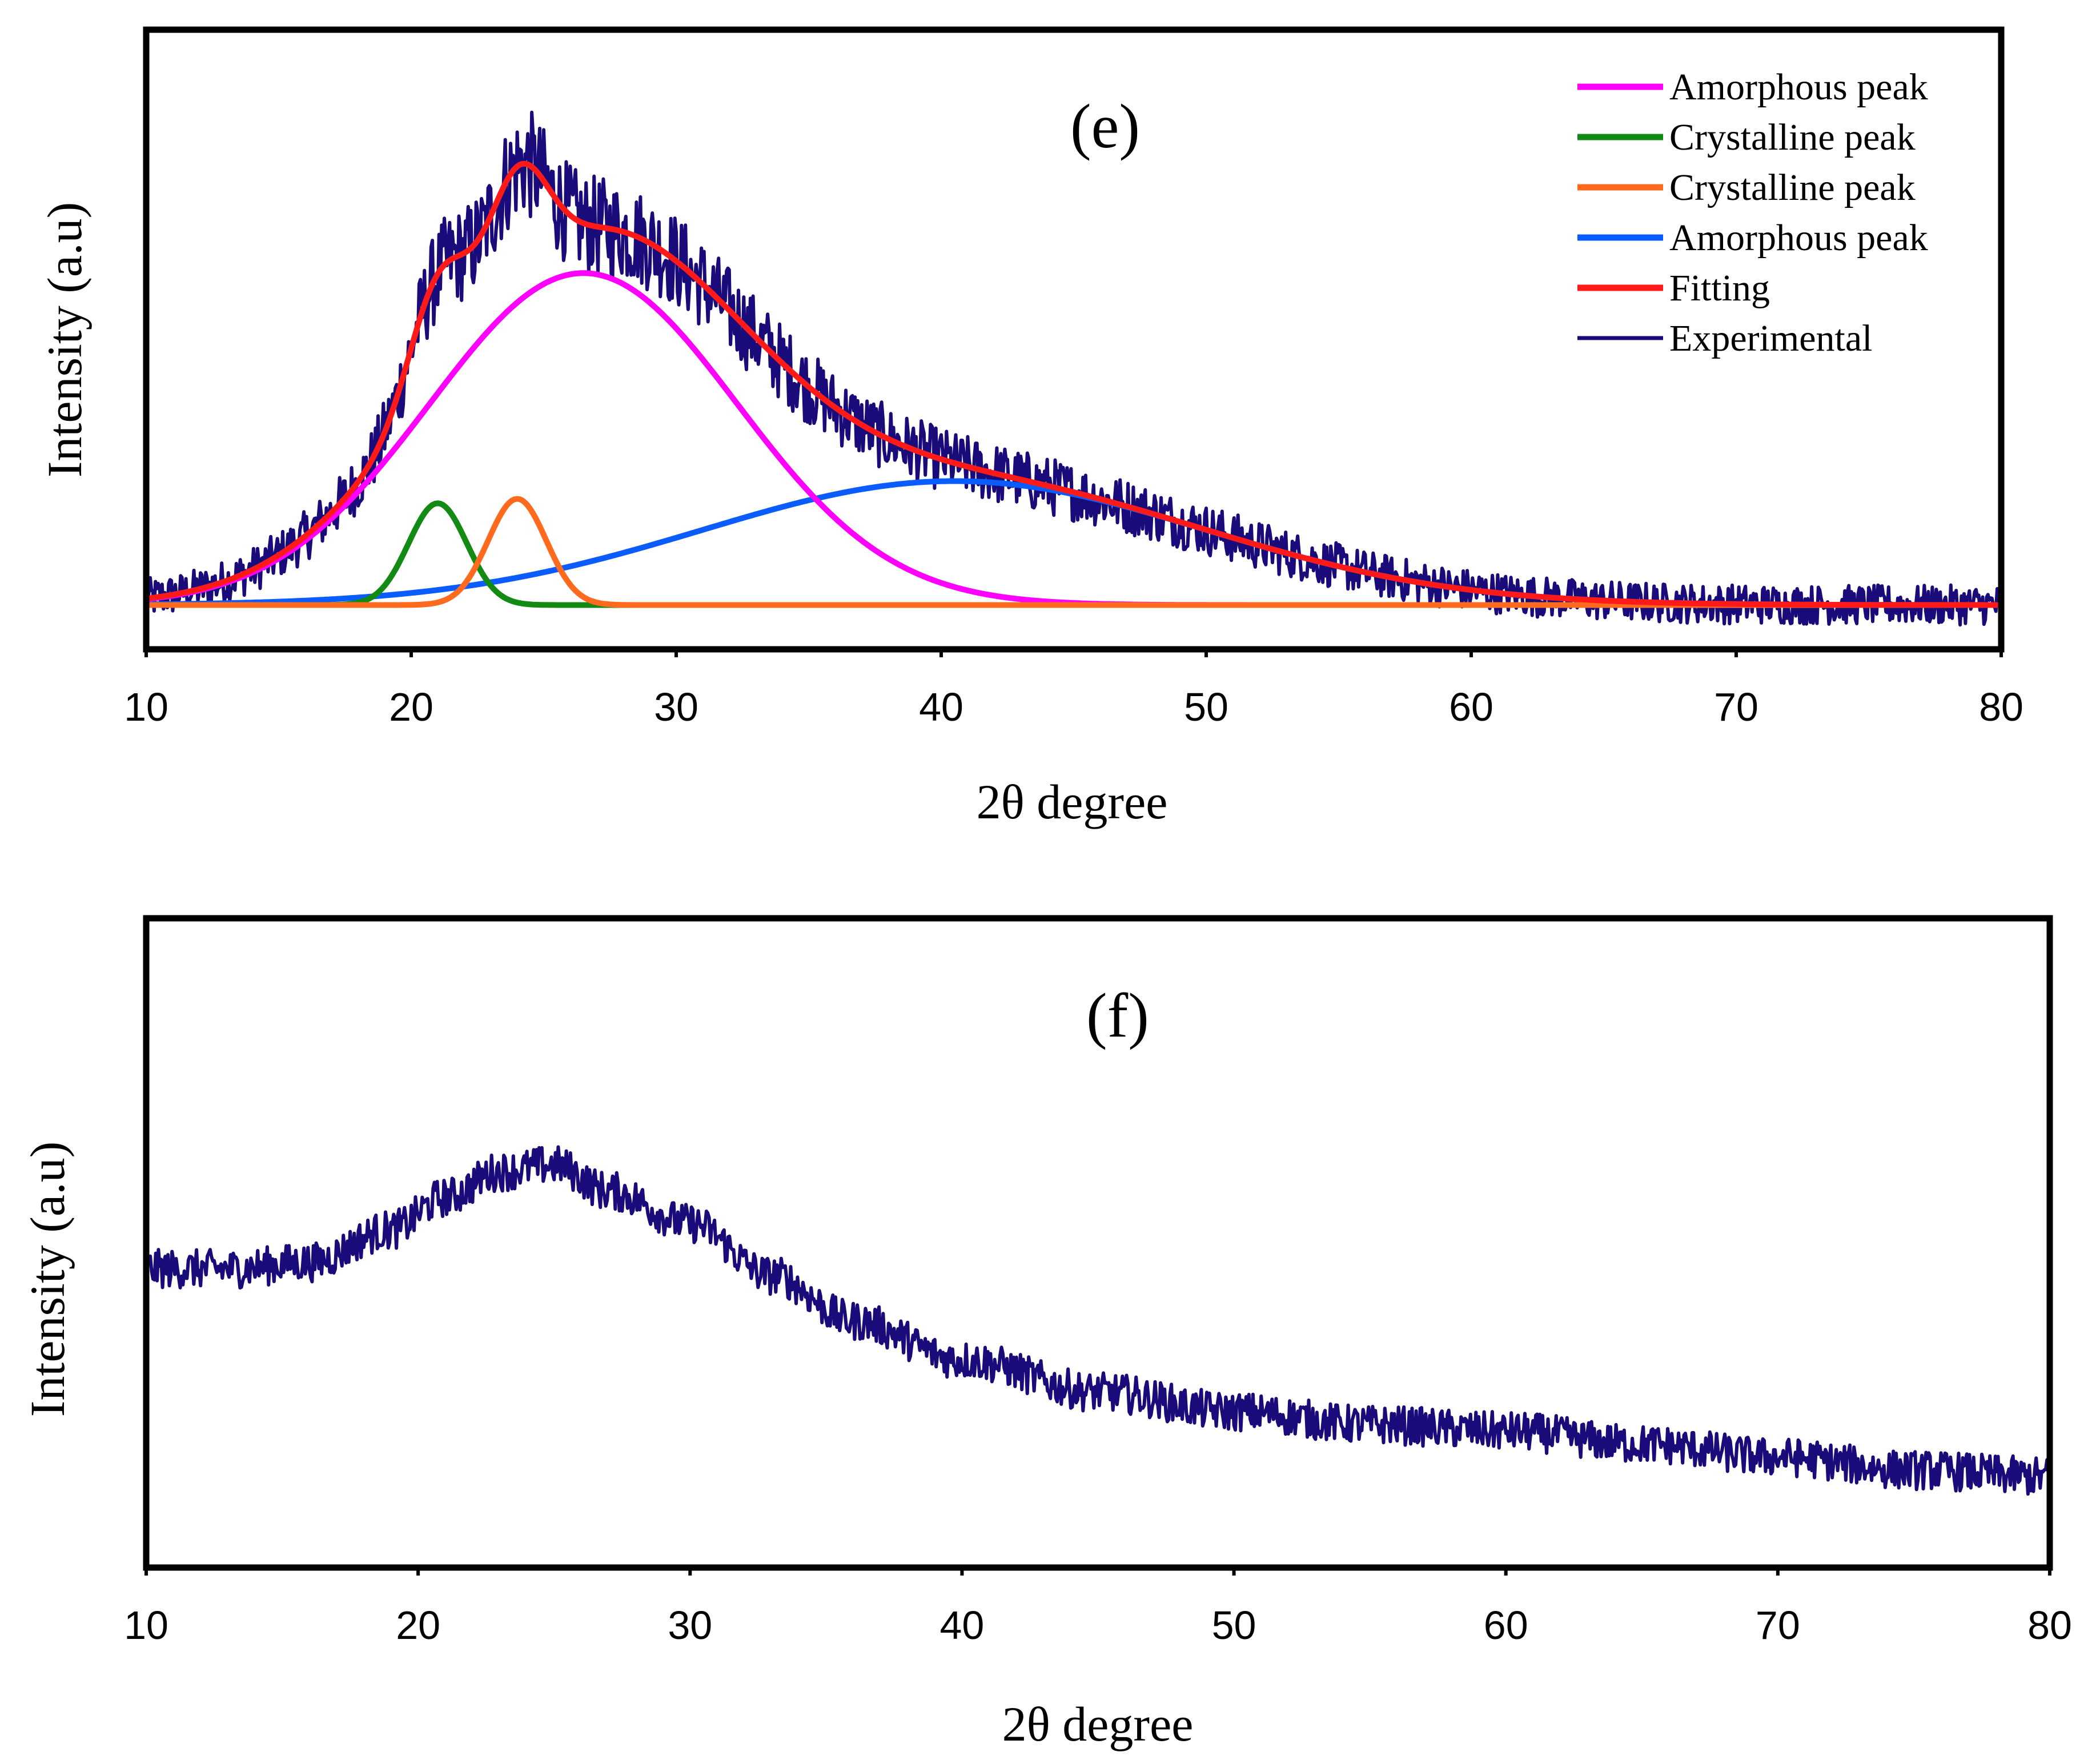 The width and height of the screenshot is (2100, 1760). I want to click on legend-entry-amorphous-peak-2: Amorphous peak, so click(1753, 238).